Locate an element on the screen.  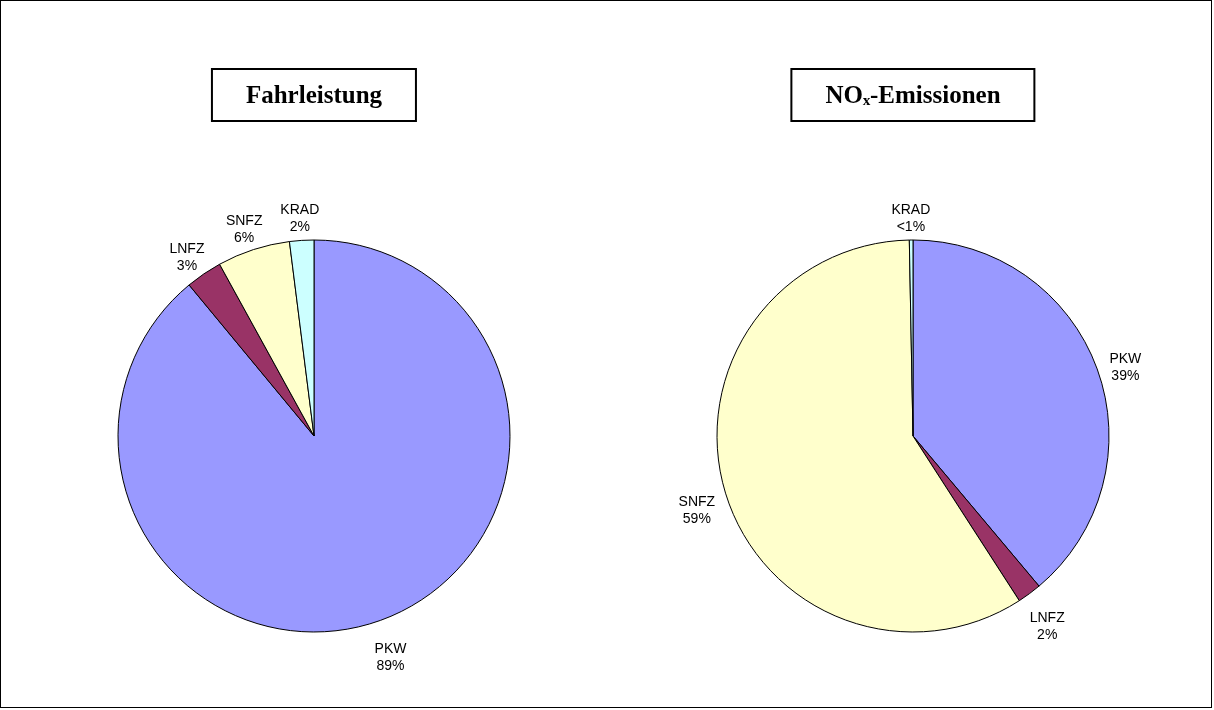
data-label: <1% is located at coordinates (911, 226).